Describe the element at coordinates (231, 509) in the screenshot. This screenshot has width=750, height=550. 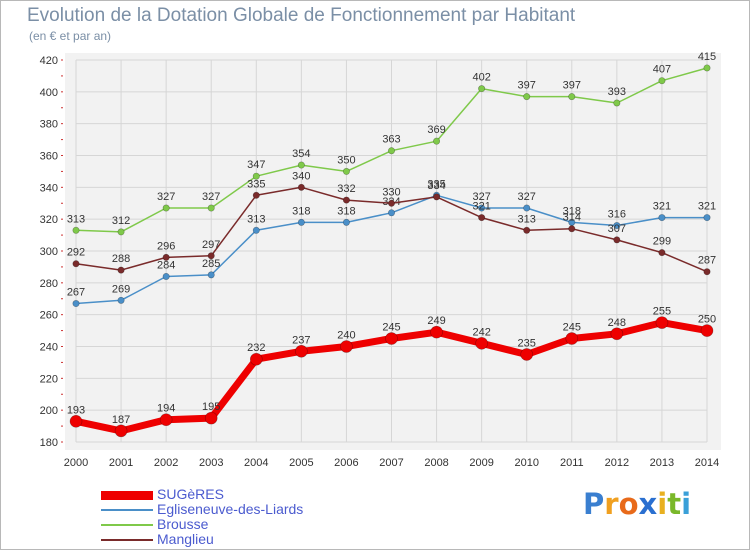
I see `legend-item-egliseneuve: Egliseneuve-des-Liards` at that location.